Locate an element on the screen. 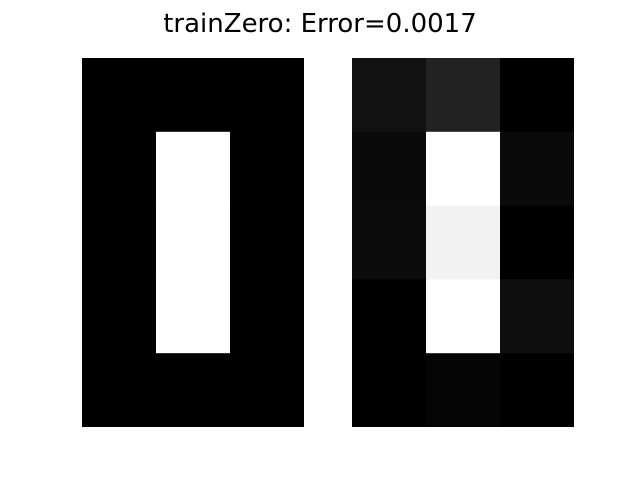  figure-title: trainZero: Error=0.0017 is located at coordinates (320, 24).